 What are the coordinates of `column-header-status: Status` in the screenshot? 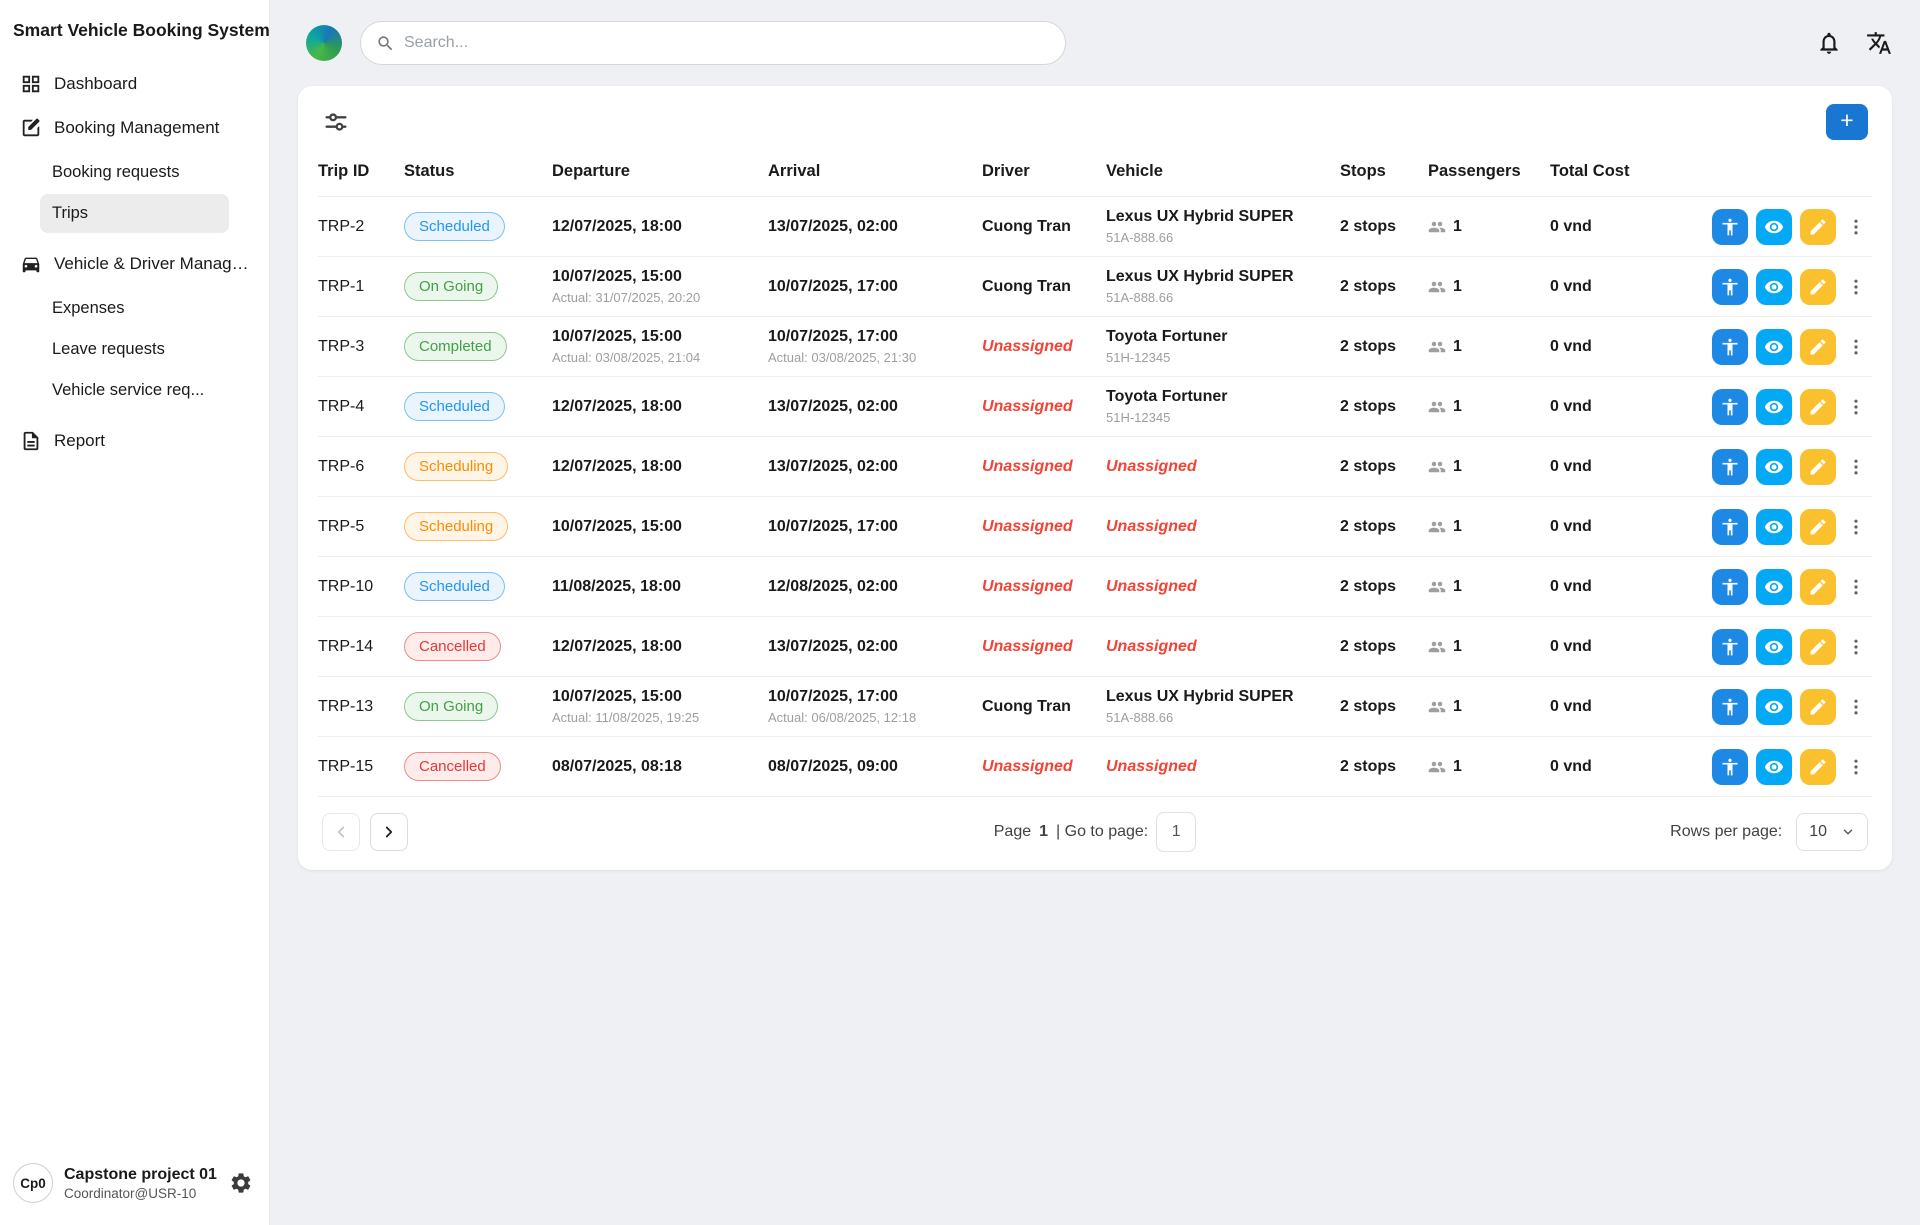 It's located at (429, 171).